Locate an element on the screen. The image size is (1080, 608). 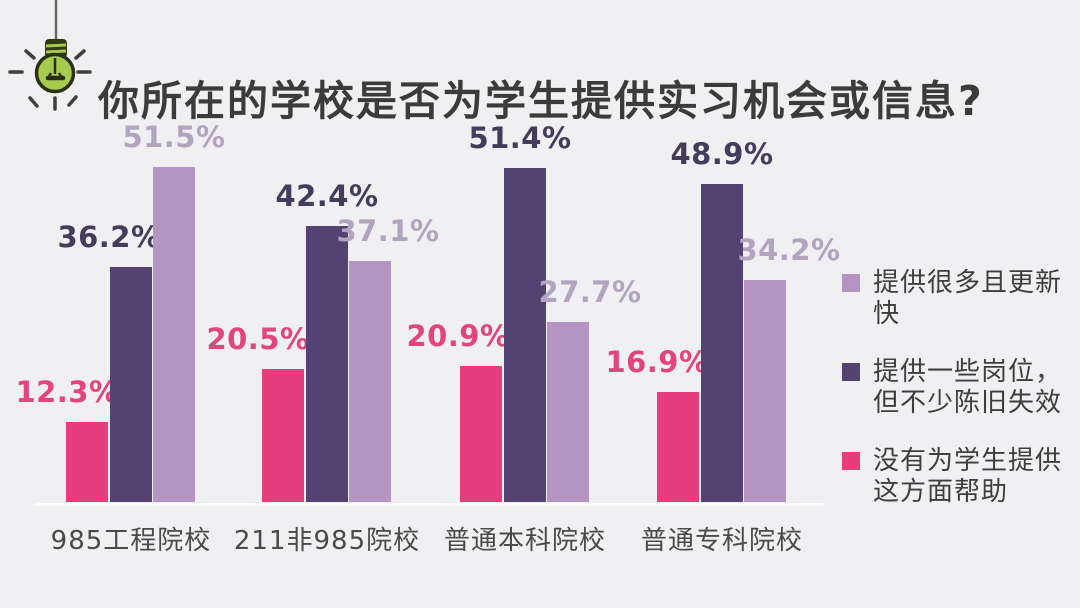
bar-series2-group0 is located at coordinates (174, 334).